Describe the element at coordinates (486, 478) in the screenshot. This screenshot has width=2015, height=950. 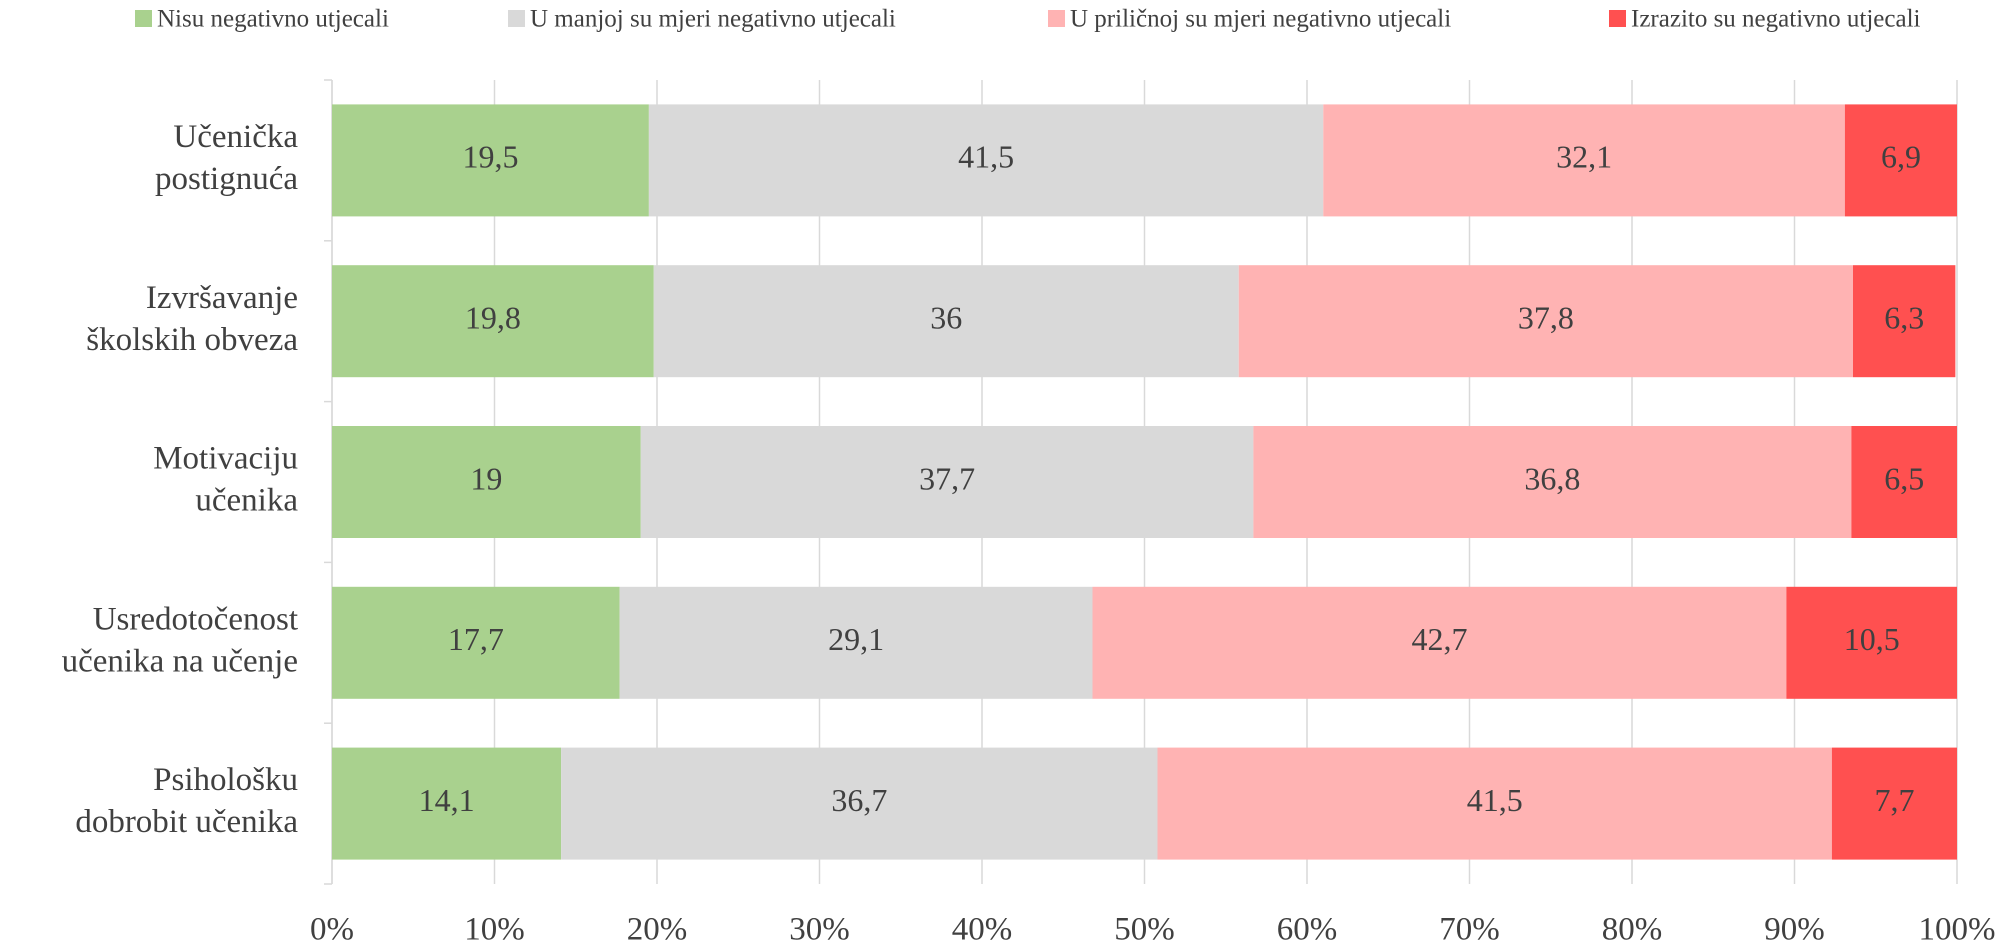
I see `data-label: 19` at that location.